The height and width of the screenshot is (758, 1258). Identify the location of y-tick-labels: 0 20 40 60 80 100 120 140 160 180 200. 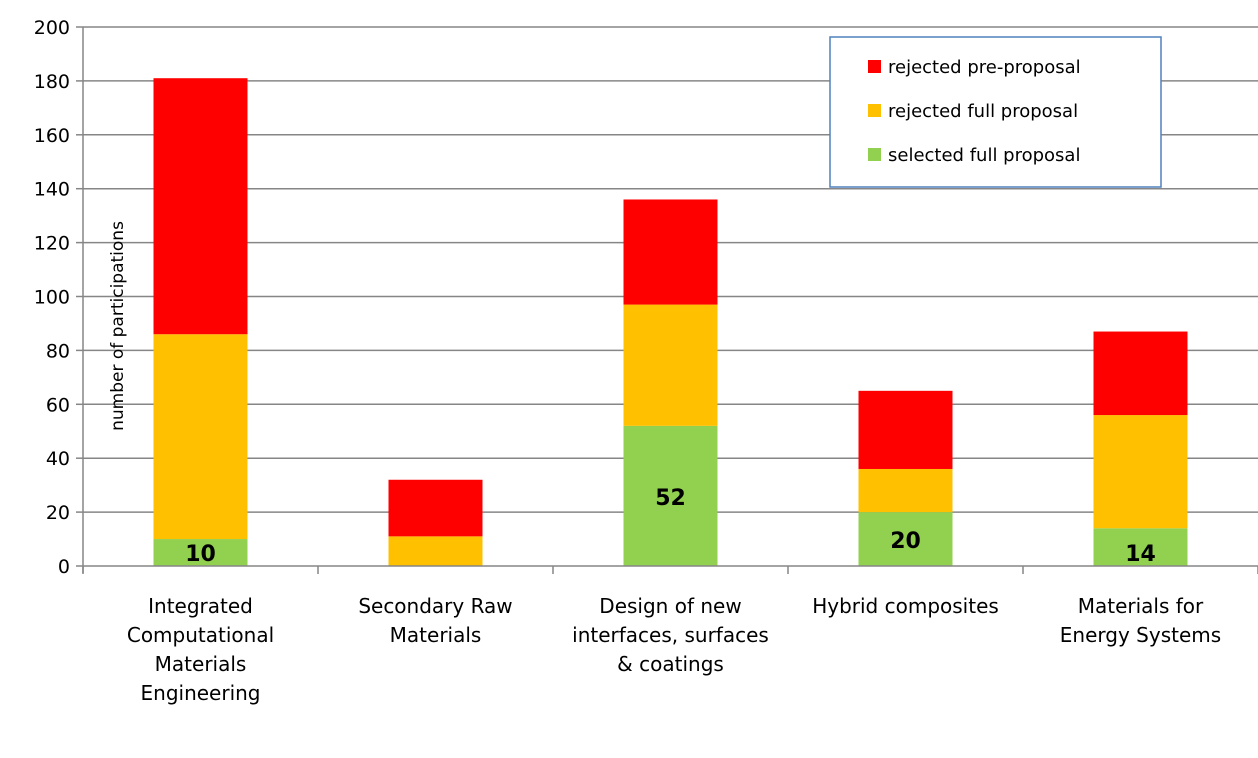
(52, 297).